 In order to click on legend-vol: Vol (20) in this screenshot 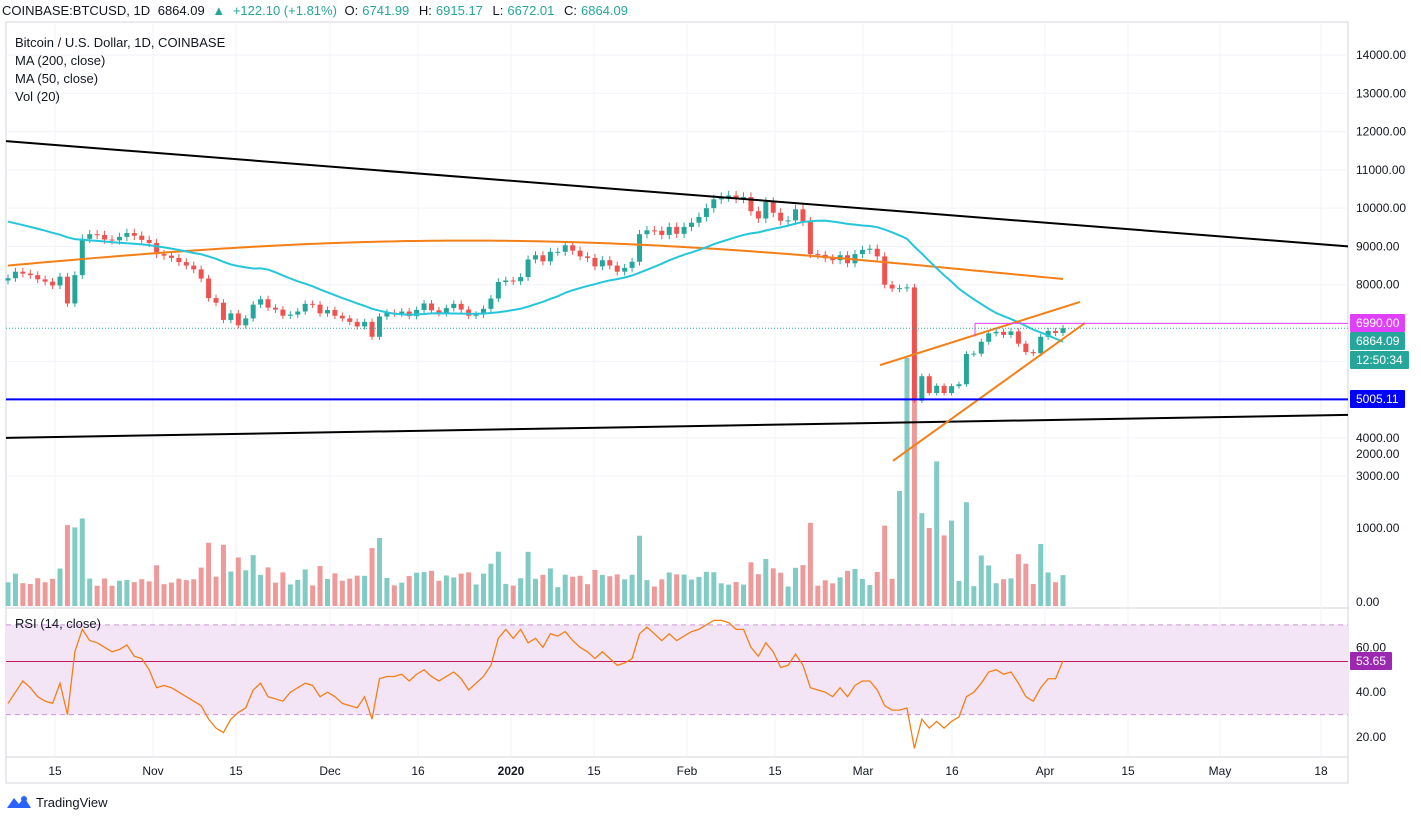, I will do `click(37, 96)`.